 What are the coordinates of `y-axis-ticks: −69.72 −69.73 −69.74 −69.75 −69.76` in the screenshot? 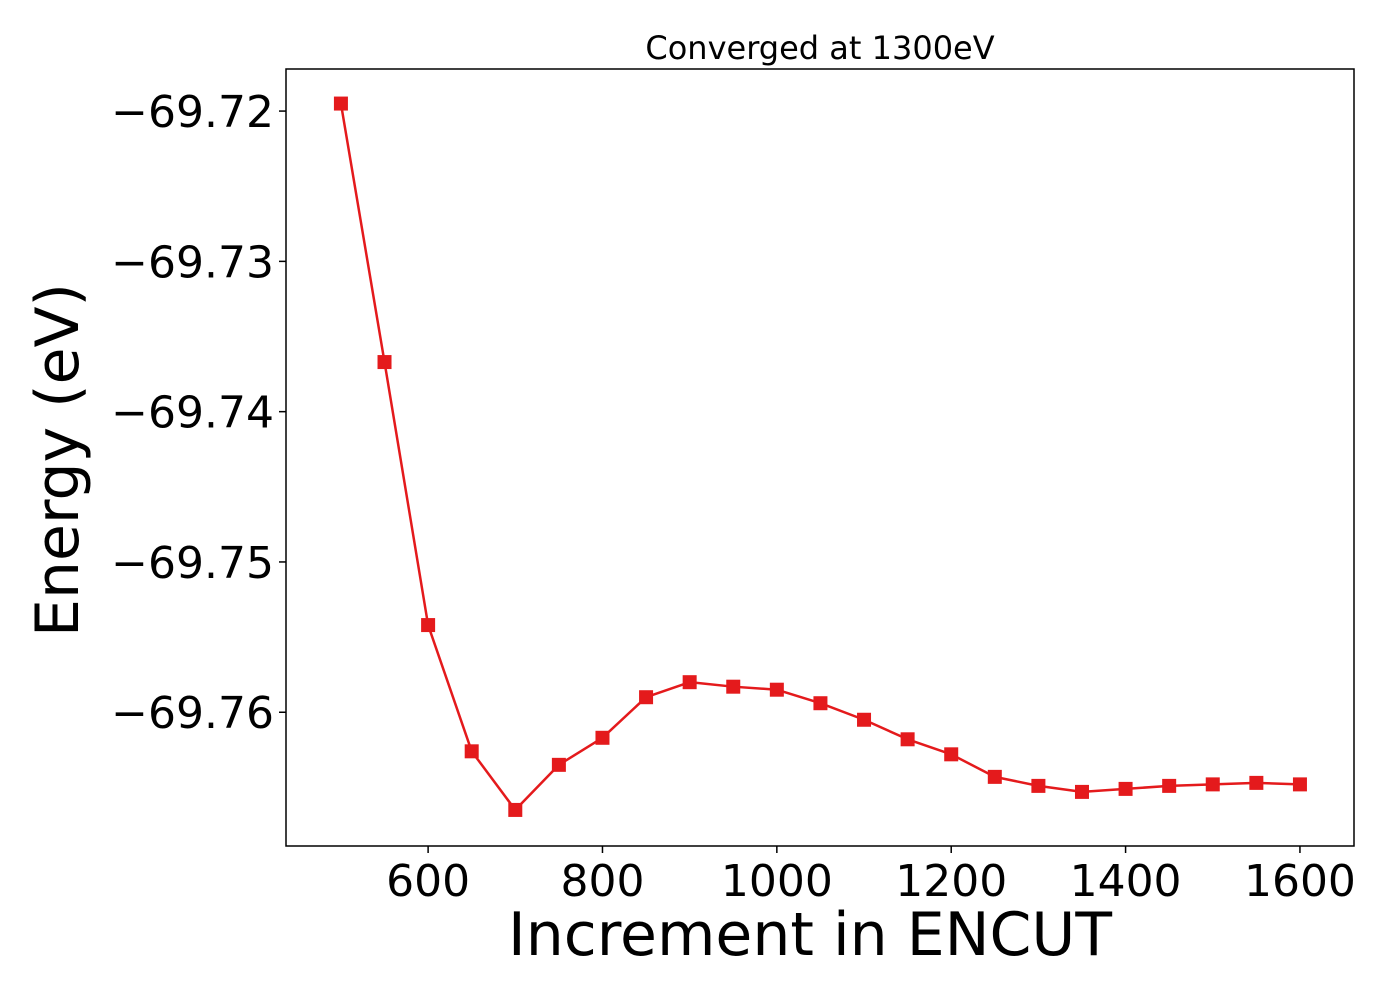 It's located at (198, 413).